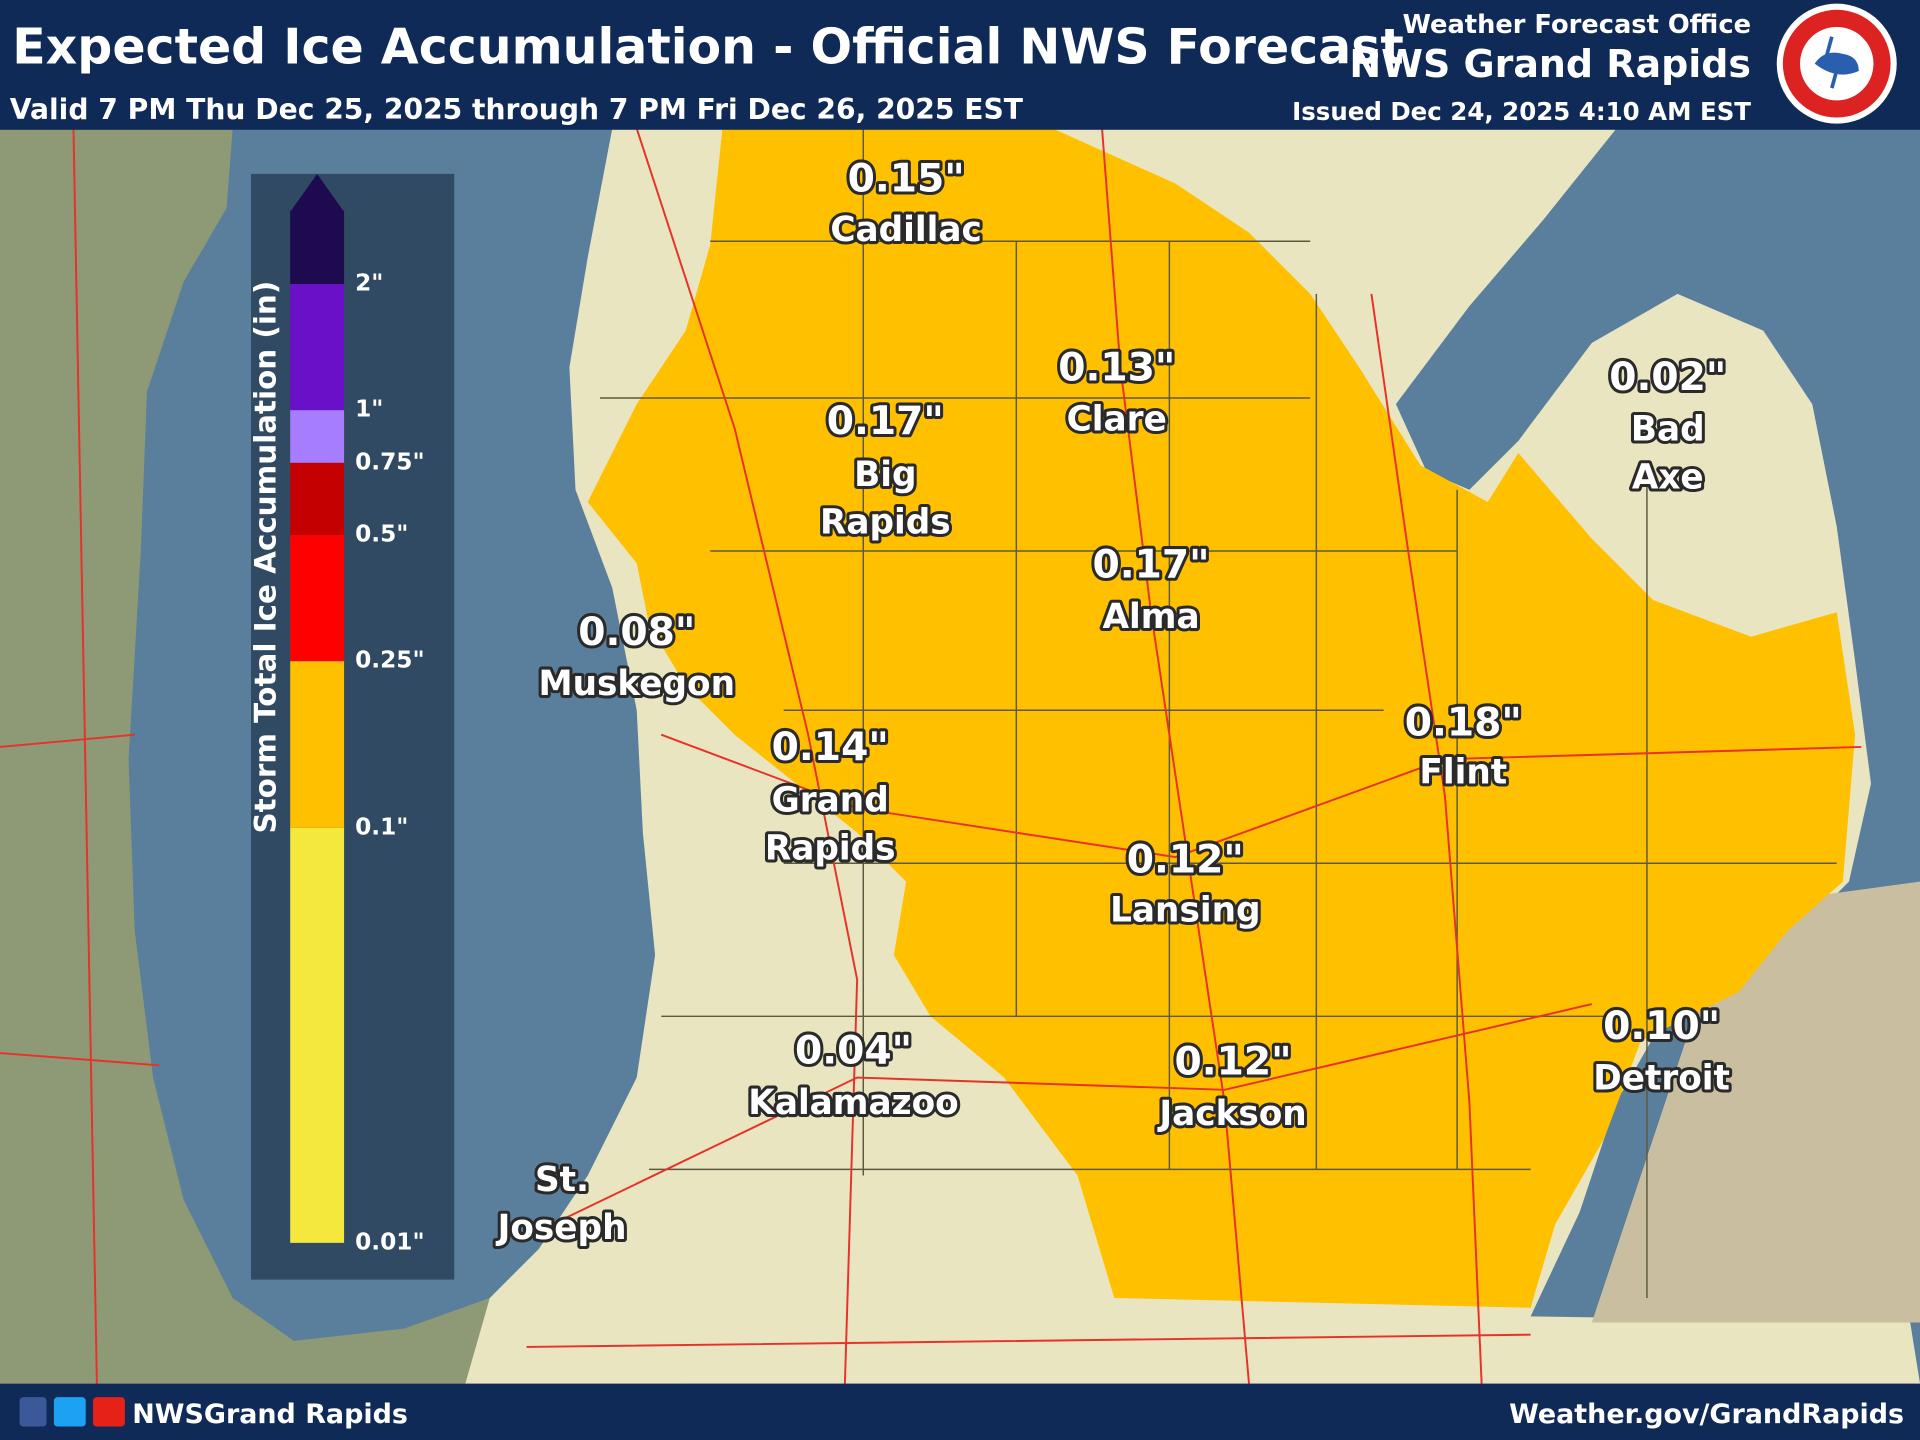 This screenshot has width=1920, height=1440. I want to click on office-label: Weather Forecast Office, so click(1577, 25).